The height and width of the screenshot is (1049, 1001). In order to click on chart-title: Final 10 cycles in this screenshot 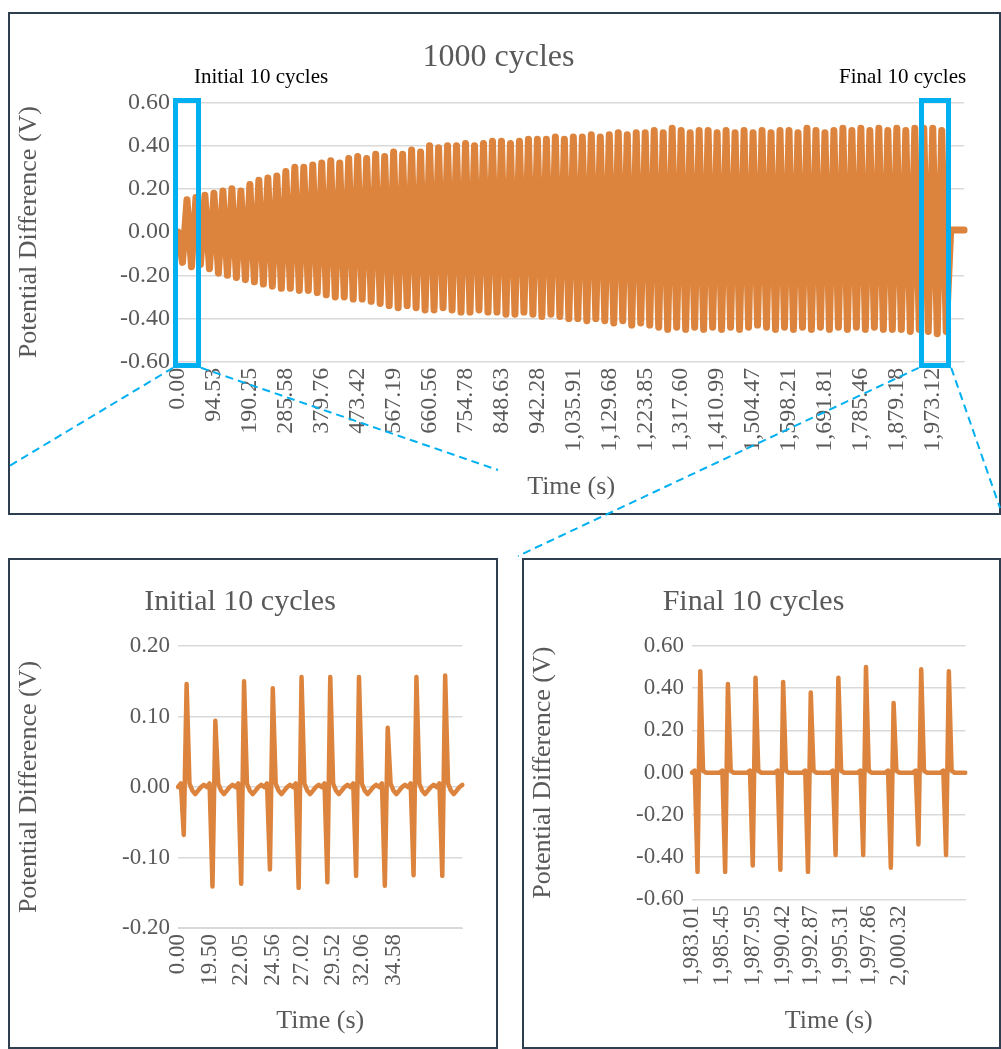, I will do `click(753, 599)`.